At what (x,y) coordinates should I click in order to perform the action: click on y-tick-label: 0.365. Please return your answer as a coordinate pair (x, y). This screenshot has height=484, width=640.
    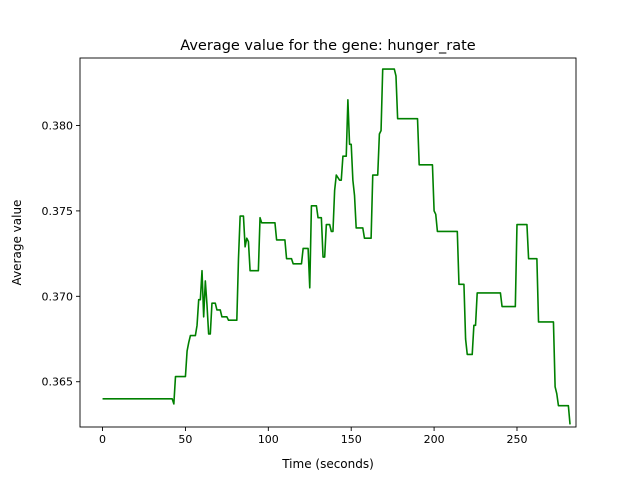
    Looking at the image, I should click on (58, 382).